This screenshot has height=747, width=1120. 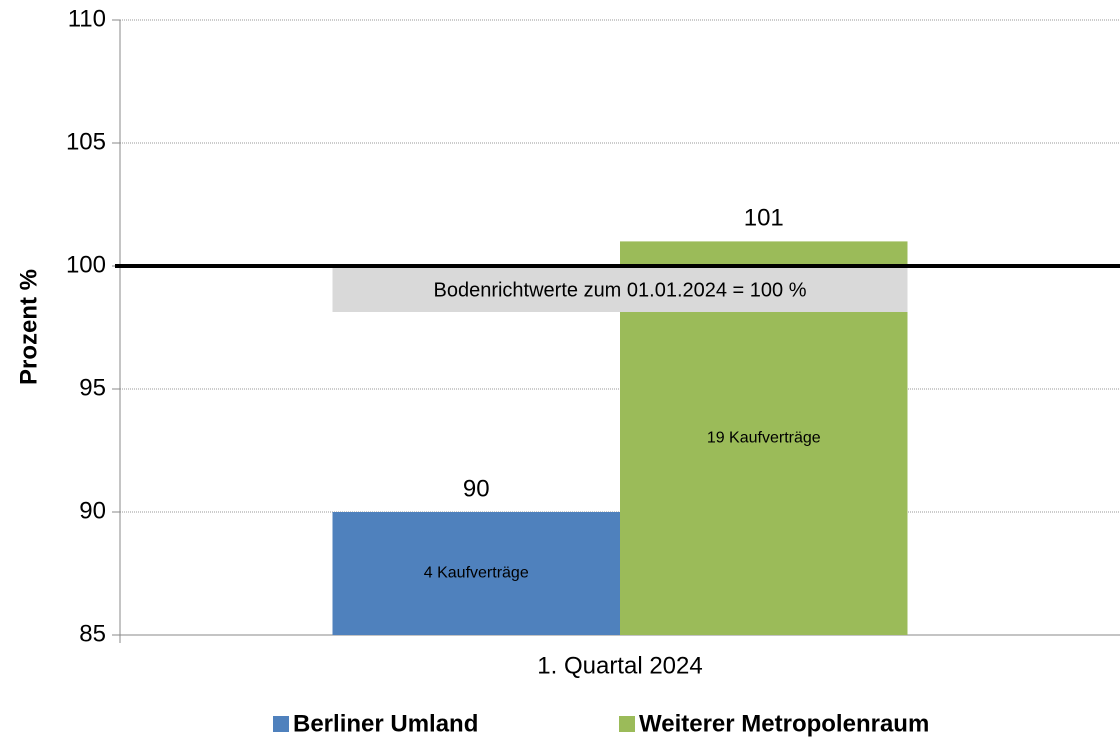 I want to click on y-tick-label: 105, so click(x=86, y=141).